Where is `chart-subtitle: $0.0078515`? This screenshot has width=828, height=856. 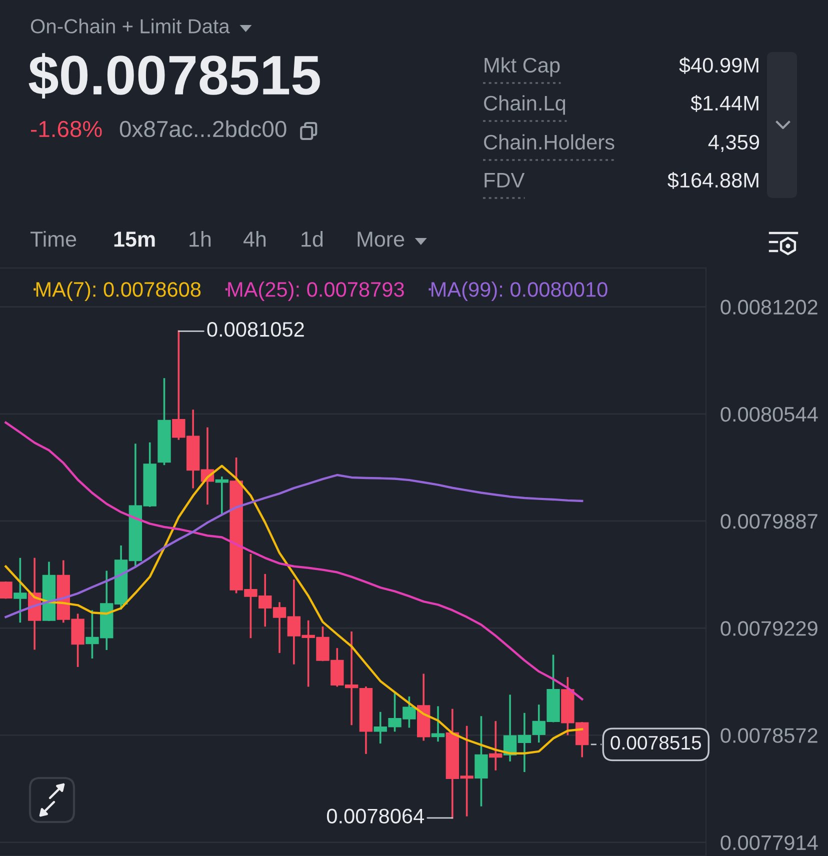
chart-subtitle: $0.0078515 is located at coordinates (174, 75).